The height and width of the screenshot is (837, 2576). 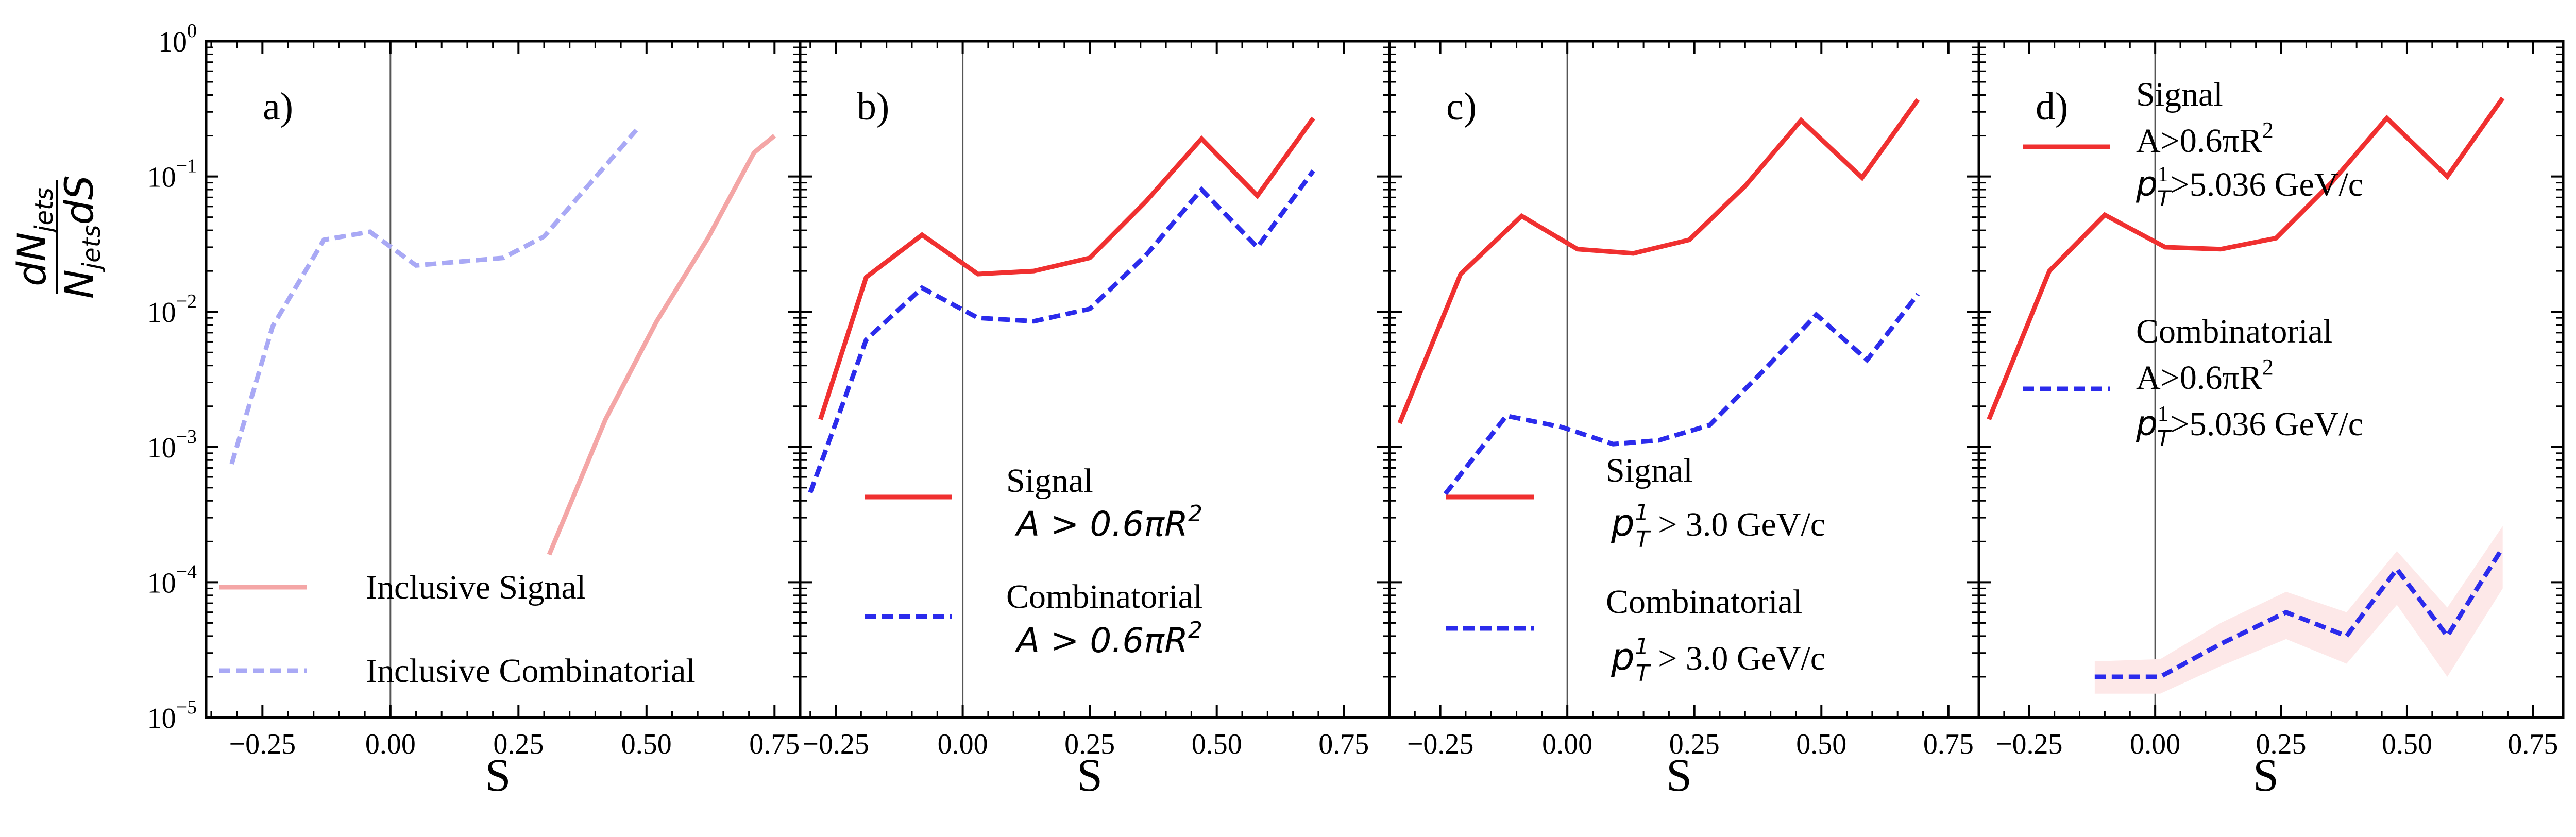 What do you see at coordinates (873, 106) in the screenshot?
I see `panel-label: b)` at bounding box center [873, 106].